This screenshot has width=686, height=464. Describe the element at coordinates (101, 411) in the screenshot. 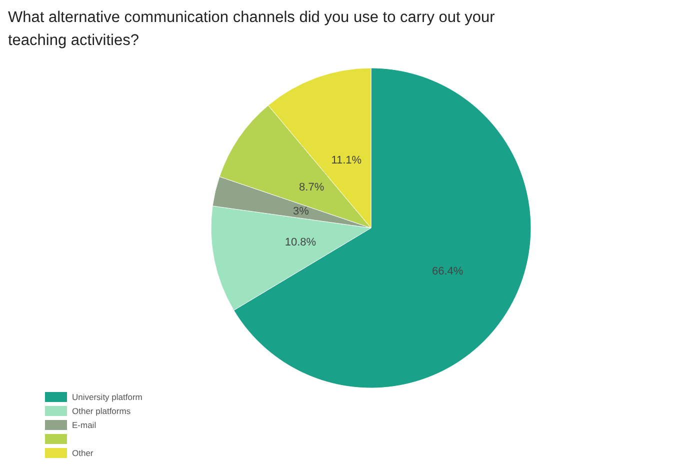

I see `legend-label: Other platforms` at that location.